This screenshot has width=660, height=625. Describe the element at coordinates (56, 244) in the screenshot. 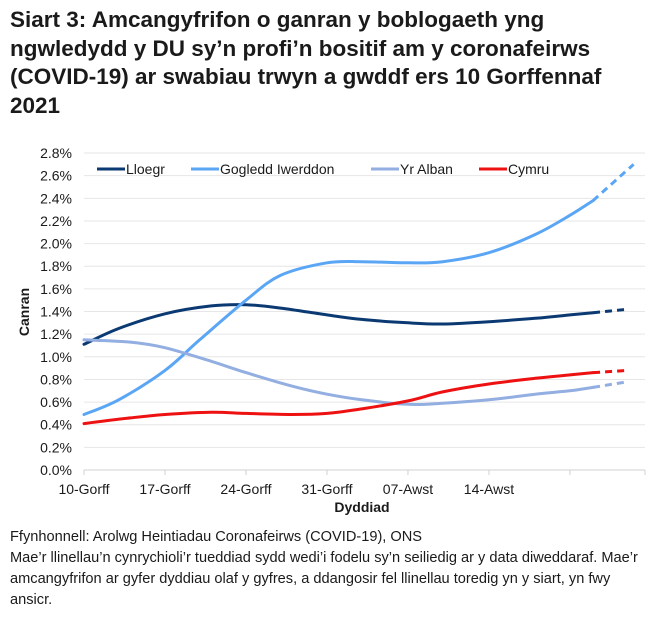

I see `y-tick-label: 2.0%` at that location.